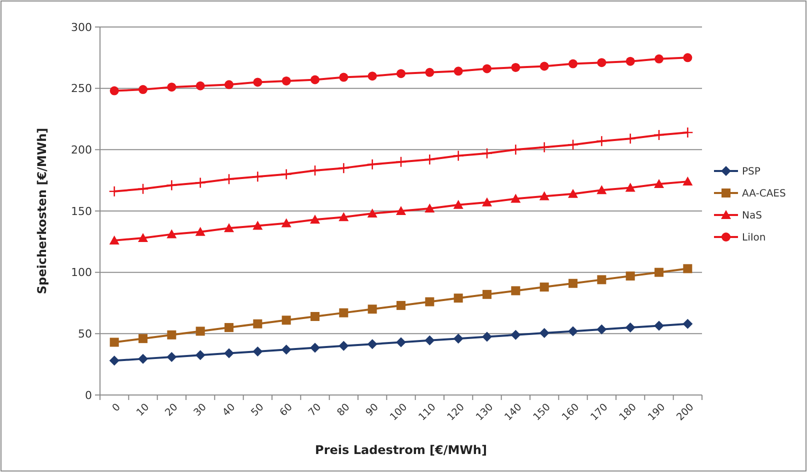 The image size is (809, 474). I want to click on legend-label: AA-CAES, so click(764, 194).